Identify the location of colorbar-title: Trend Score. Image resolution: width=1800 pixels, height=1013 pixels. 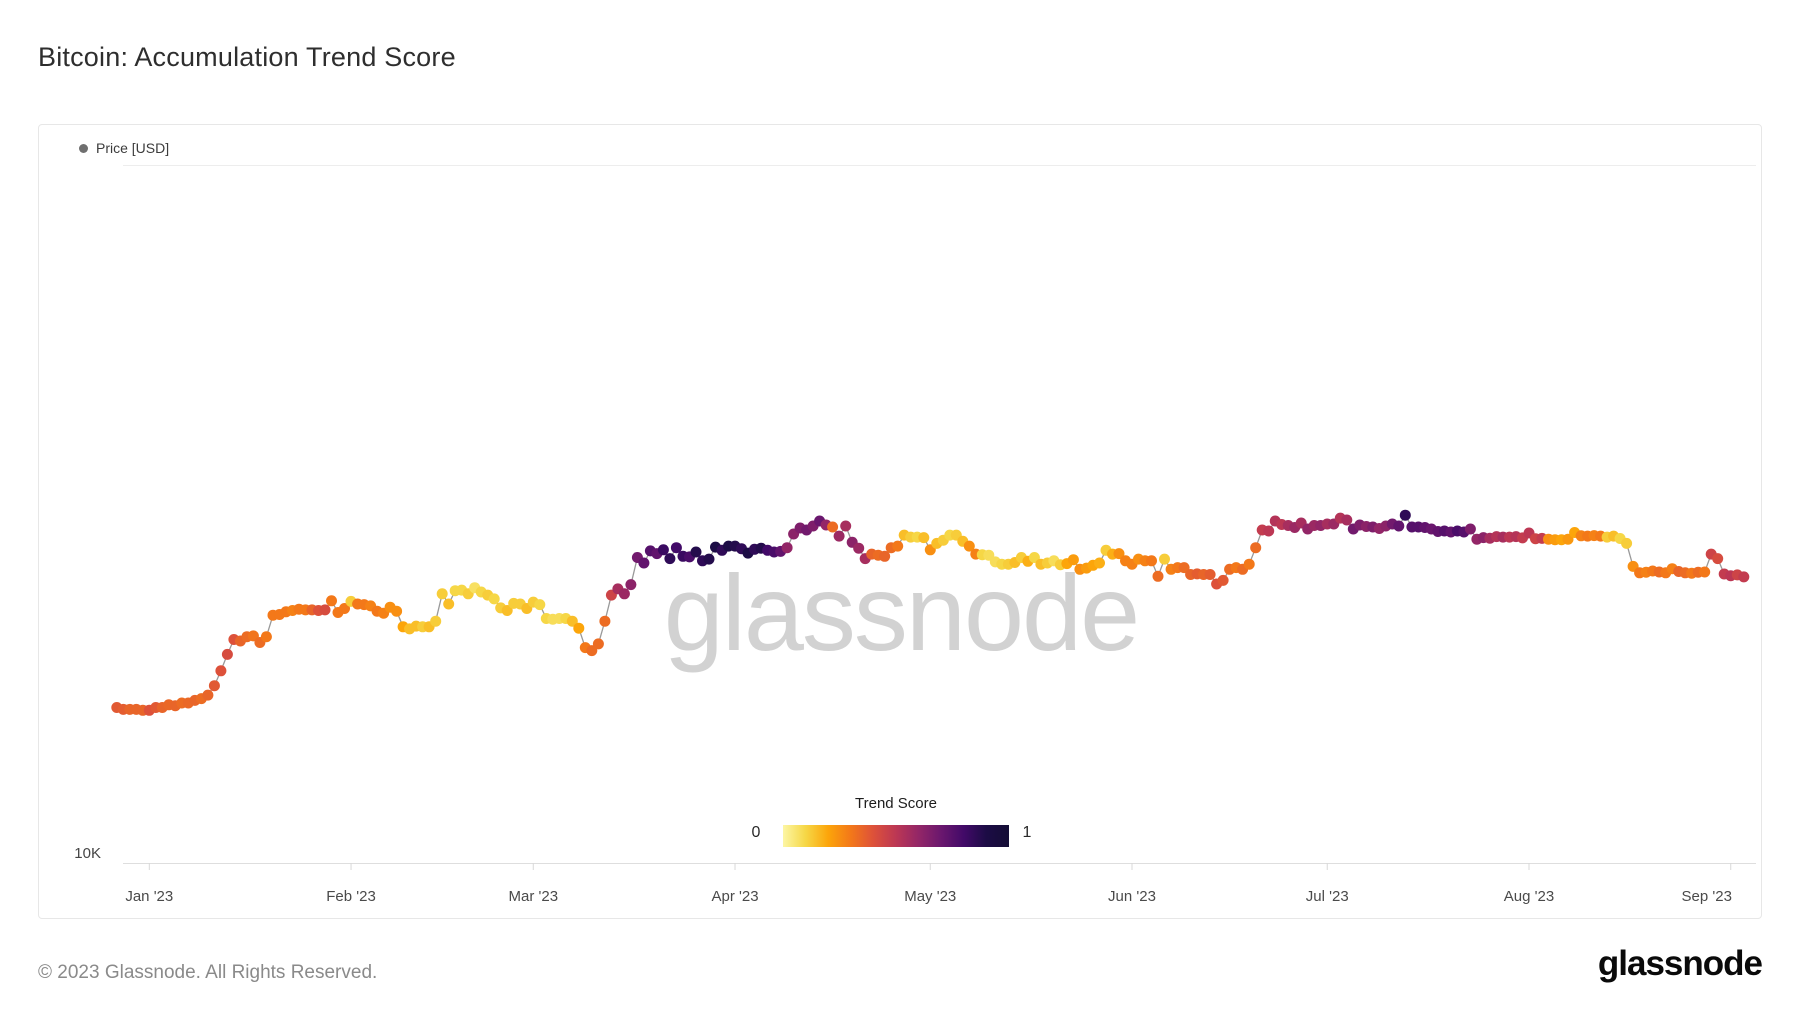
(896, 803).